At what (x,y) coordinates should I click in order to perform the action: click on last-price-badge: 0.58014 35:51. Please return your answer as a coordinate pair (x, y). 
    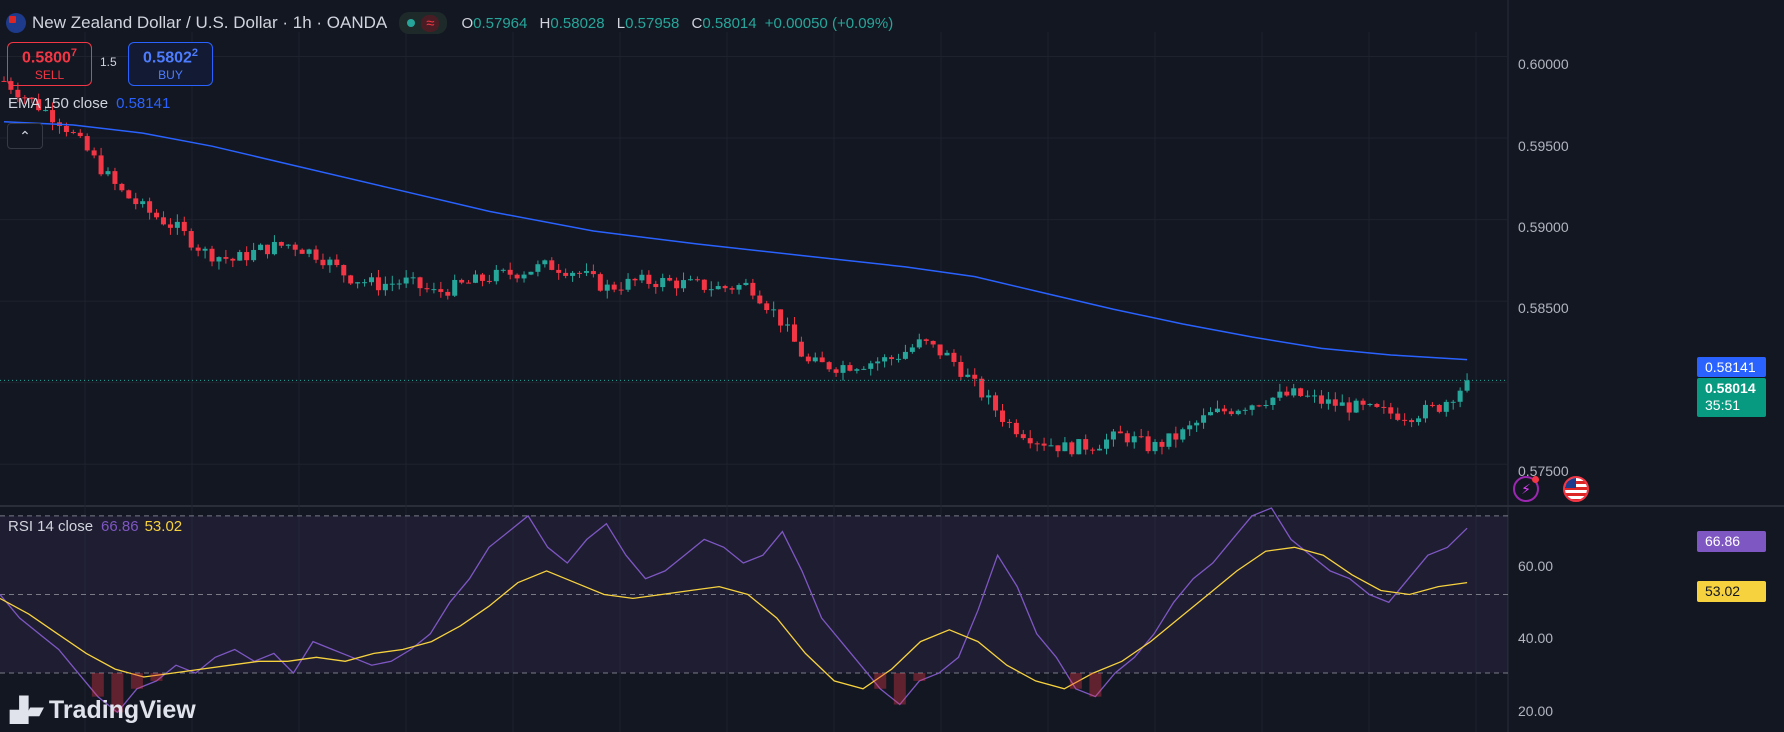
    Looking at the image, I should click on (1731, 397).